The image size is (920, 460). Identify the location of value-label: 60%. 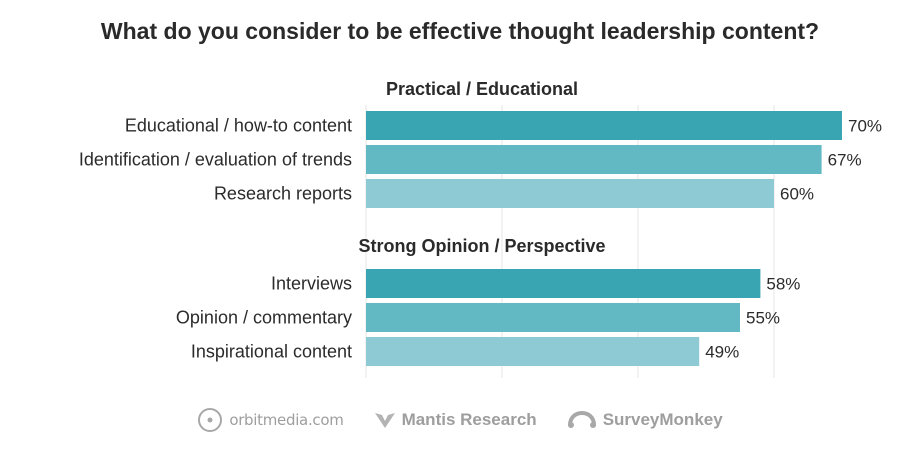
(797, 194).